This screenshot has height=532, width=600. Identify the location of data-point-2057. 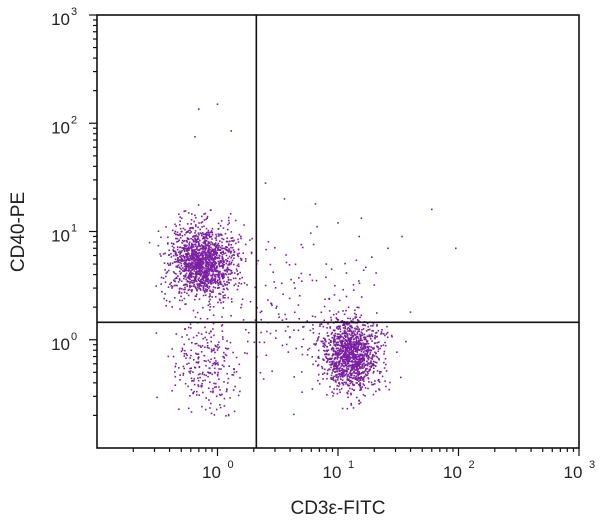
(365, 346).